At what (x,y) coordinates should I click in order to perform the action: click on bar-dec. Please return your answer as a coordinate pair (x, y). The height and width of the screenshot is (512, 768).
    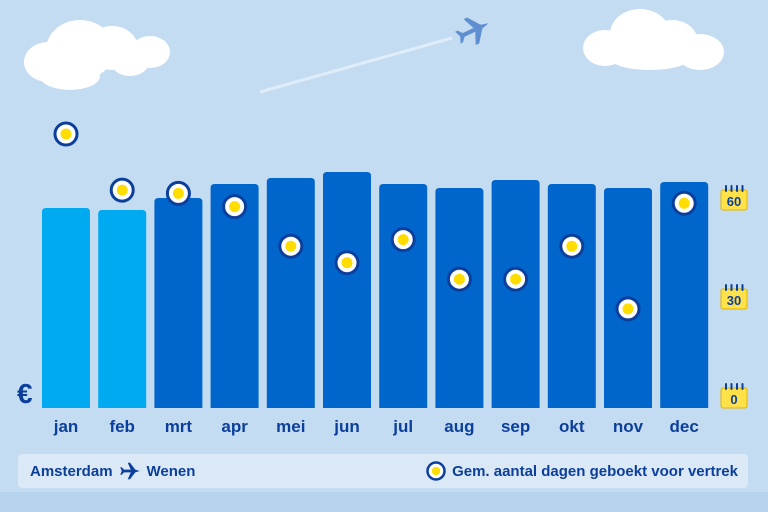
    Looking at the image, I should click on (684, 295).